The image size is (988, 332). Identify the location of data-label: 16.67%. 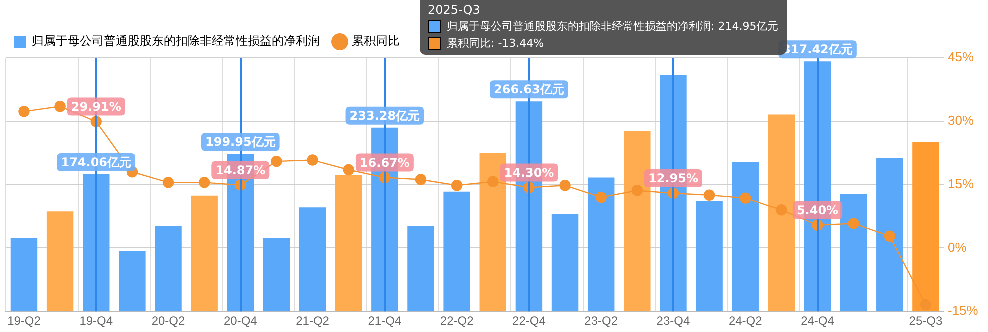
(385, 163).